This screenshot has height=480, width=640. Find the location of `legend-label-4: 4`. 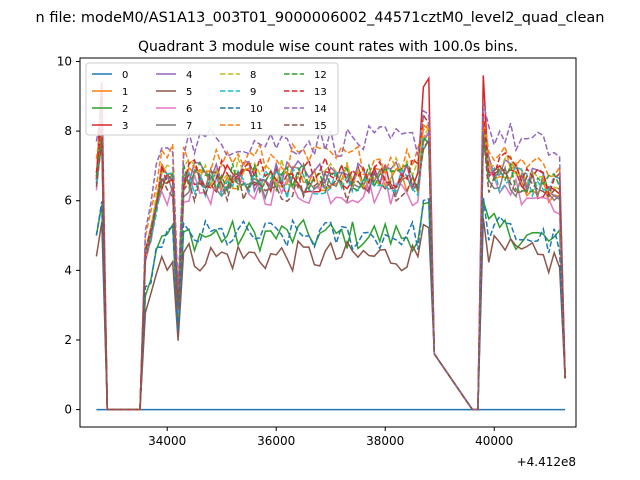

legend-label-4: 4 is located at coordinates (189, 75).